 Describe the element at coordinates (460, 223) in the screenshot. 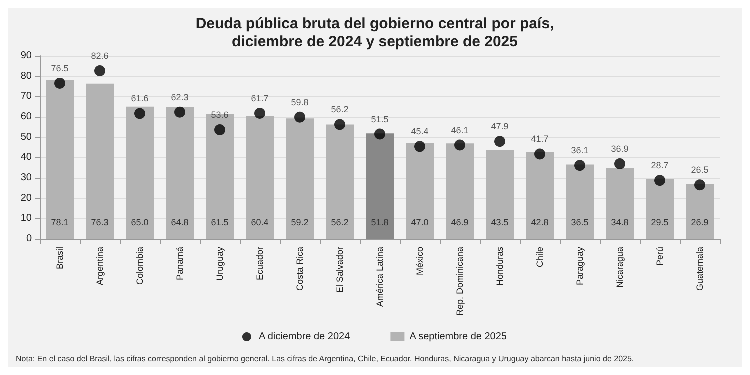

I see `data-label: 46.9` at that location.